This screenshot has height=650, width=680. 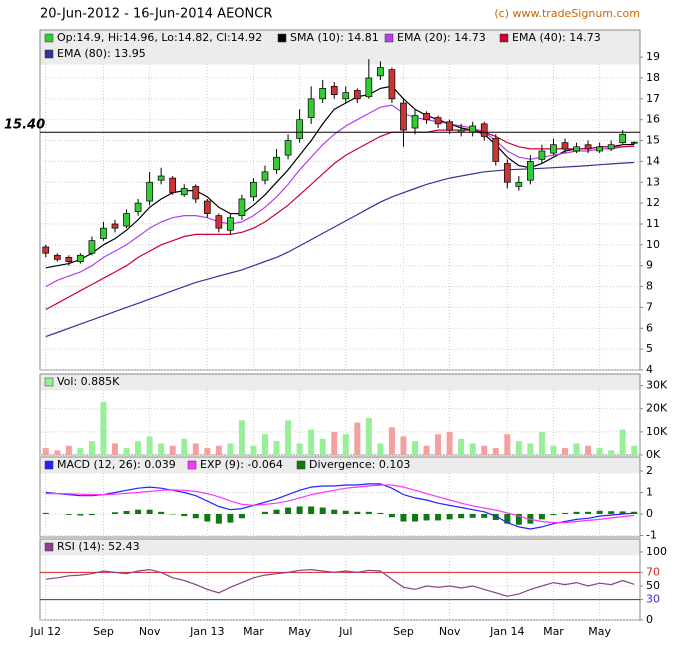 I want to click on y-tick-label: 4, so click(x=649, y=369).